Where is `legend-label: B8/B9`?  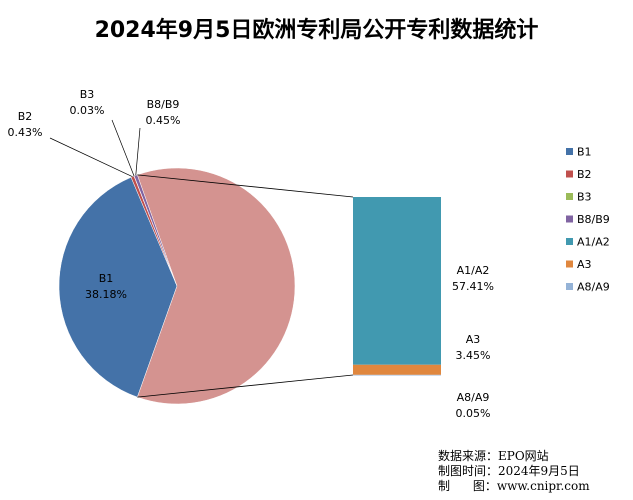 legend-label: B8/B9 is located at coordinates (593, 219).